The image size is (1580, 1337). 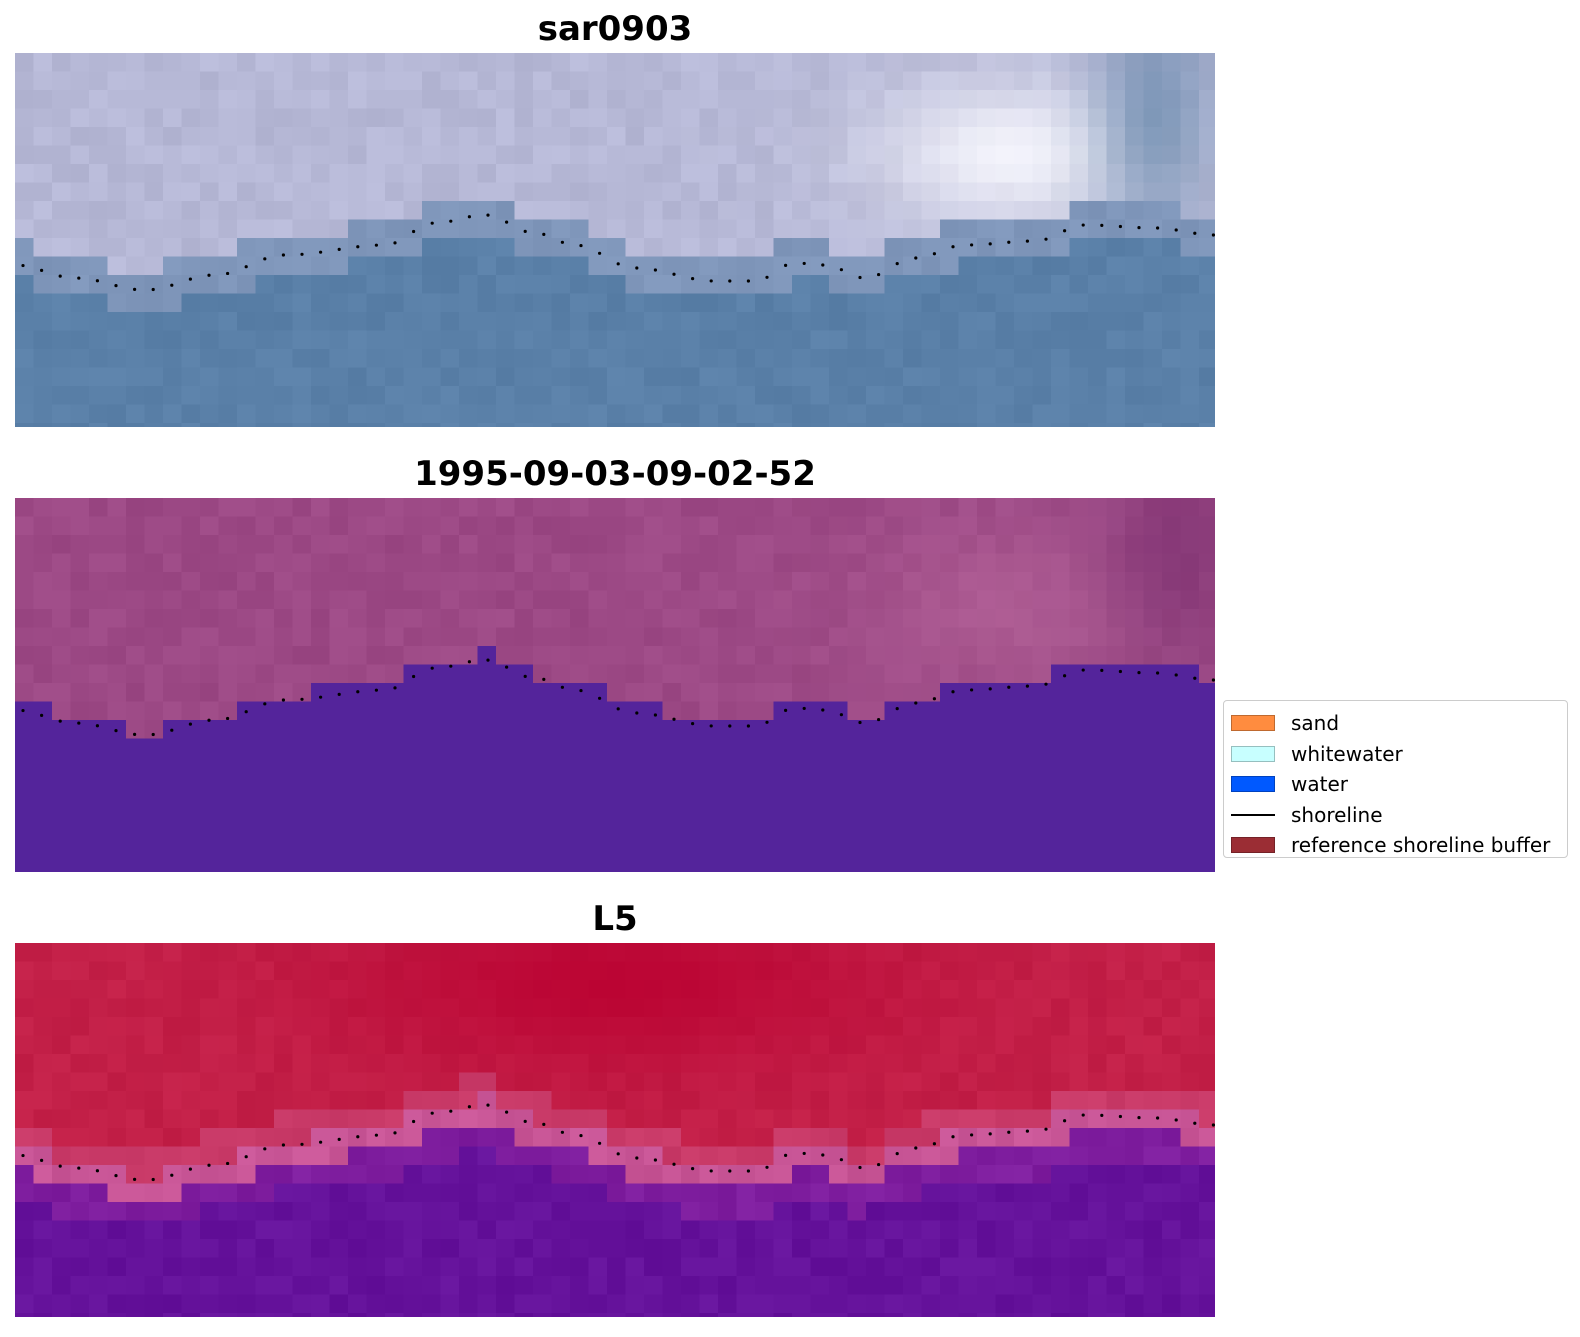 I want to click on shoreline-swatch, so click(x=1253, y=814).